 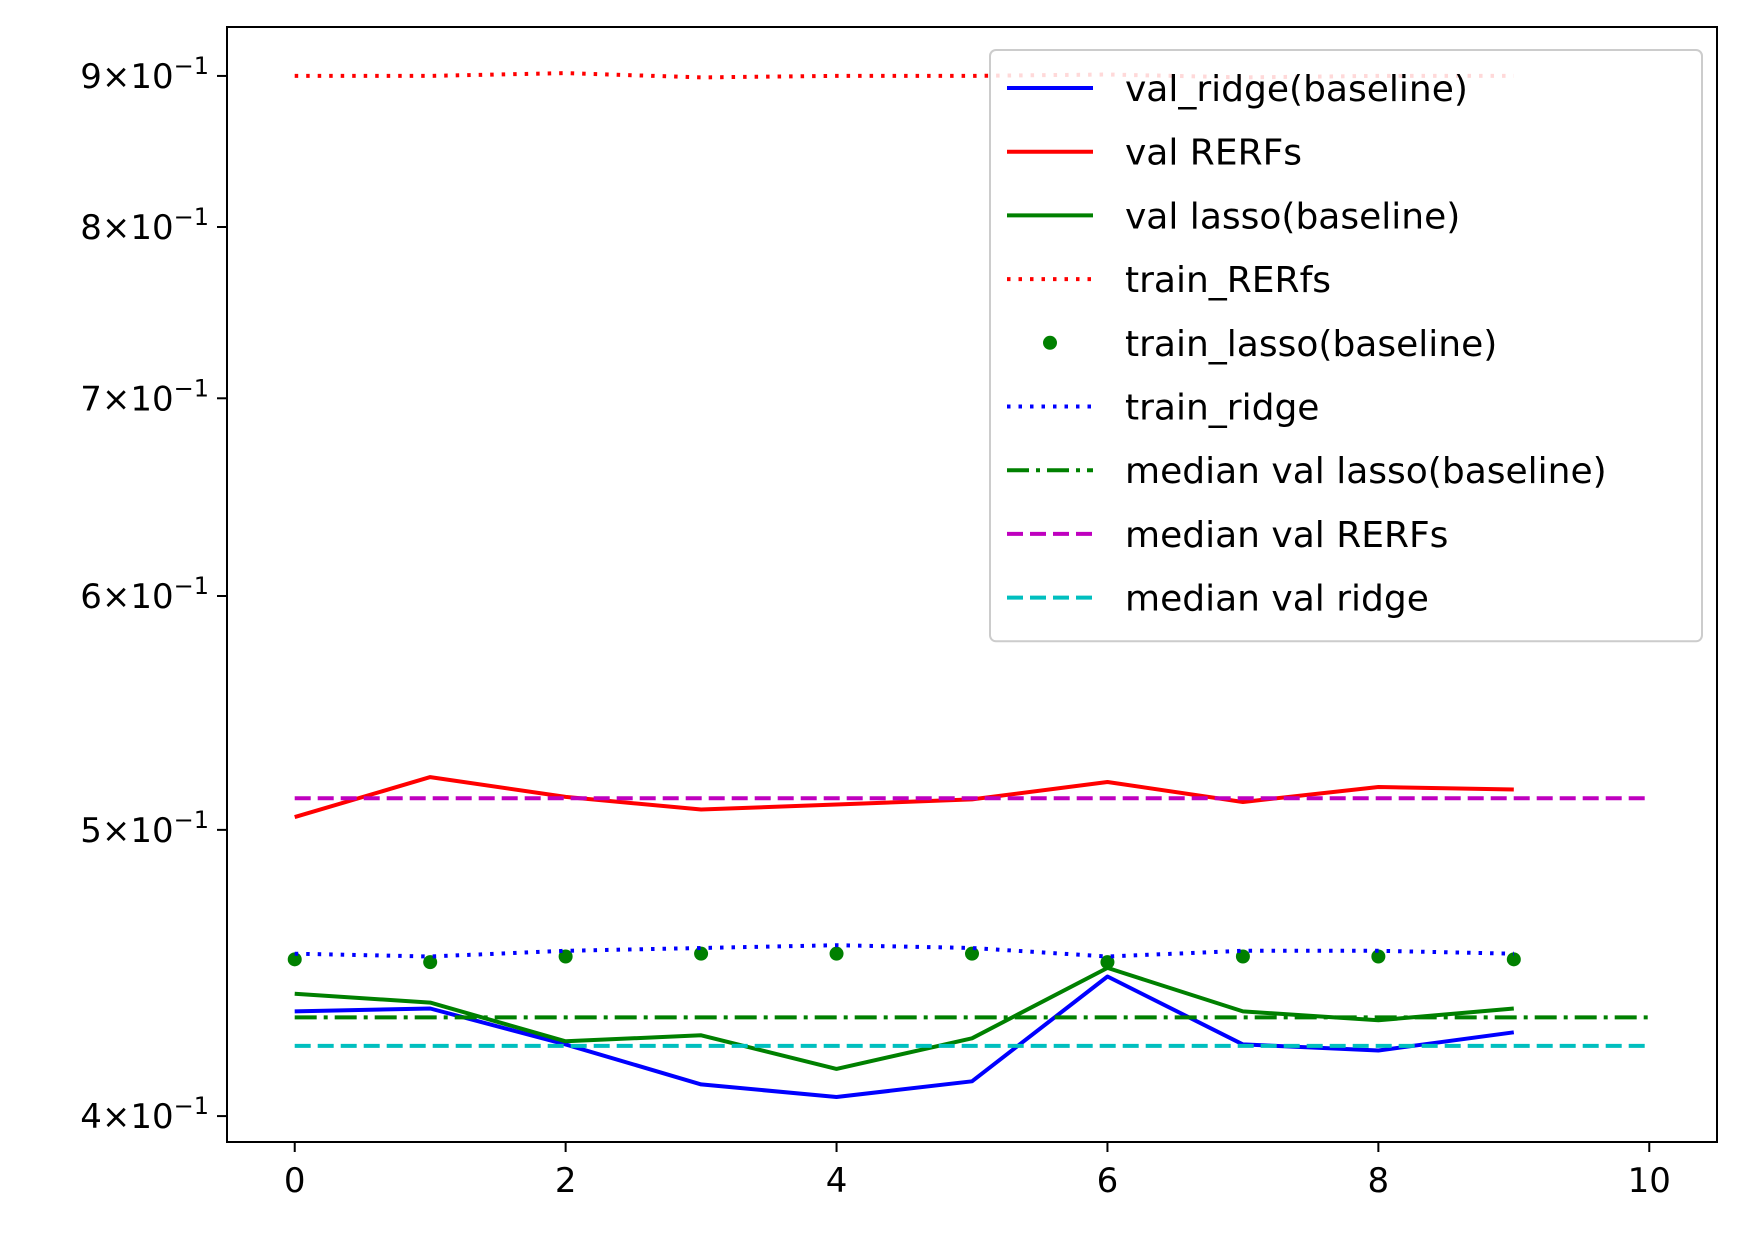 I want to click on legend-item-median-val-rerfs: median val RERFs, so click(x=1227, y=535).